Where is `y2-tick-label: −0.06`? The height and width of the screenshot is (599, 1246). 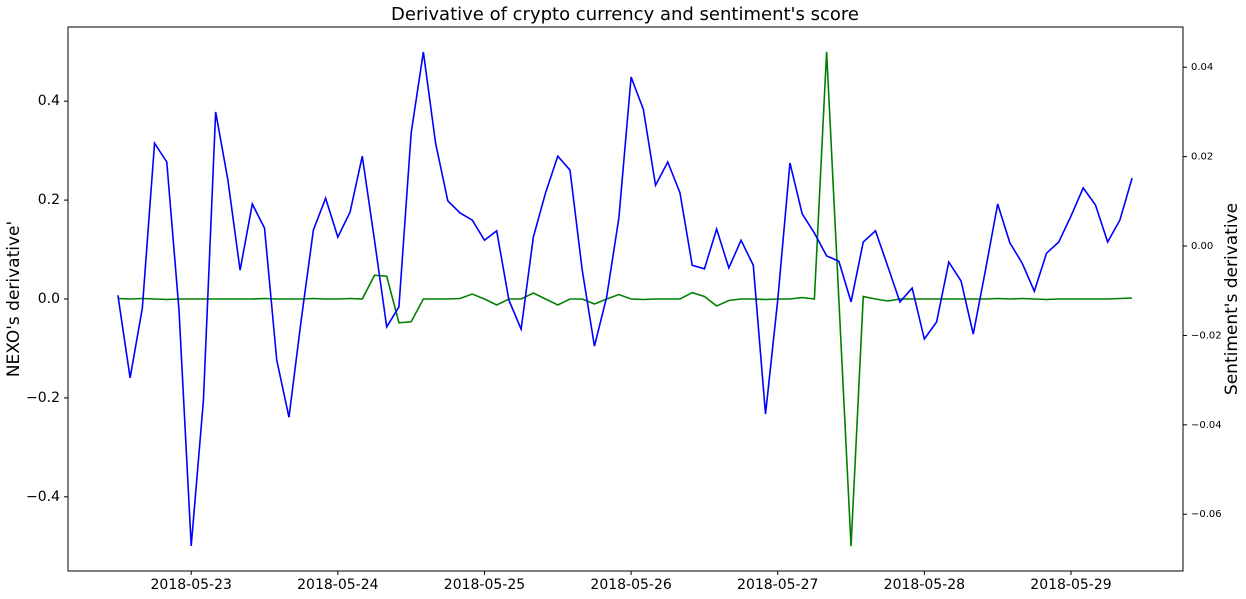 y2-tick-label: −0.06 is located at coordinates (1206, 514).